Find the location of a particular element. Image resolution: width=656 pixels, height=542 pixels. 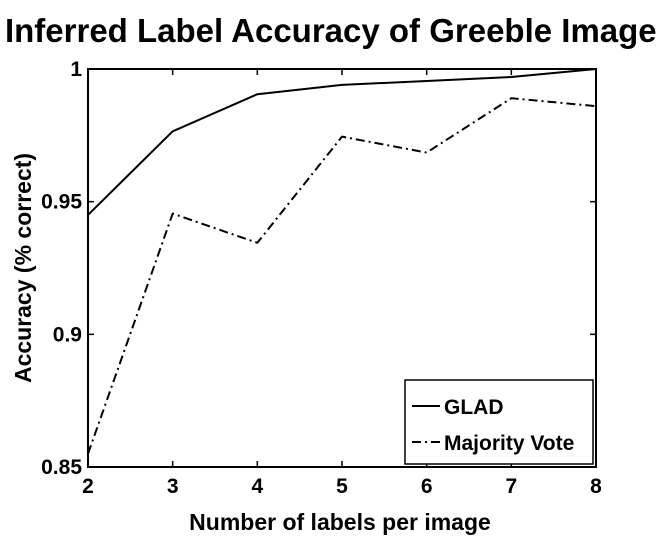

y-tick-label: 1 is located at coordinates (76, 69).